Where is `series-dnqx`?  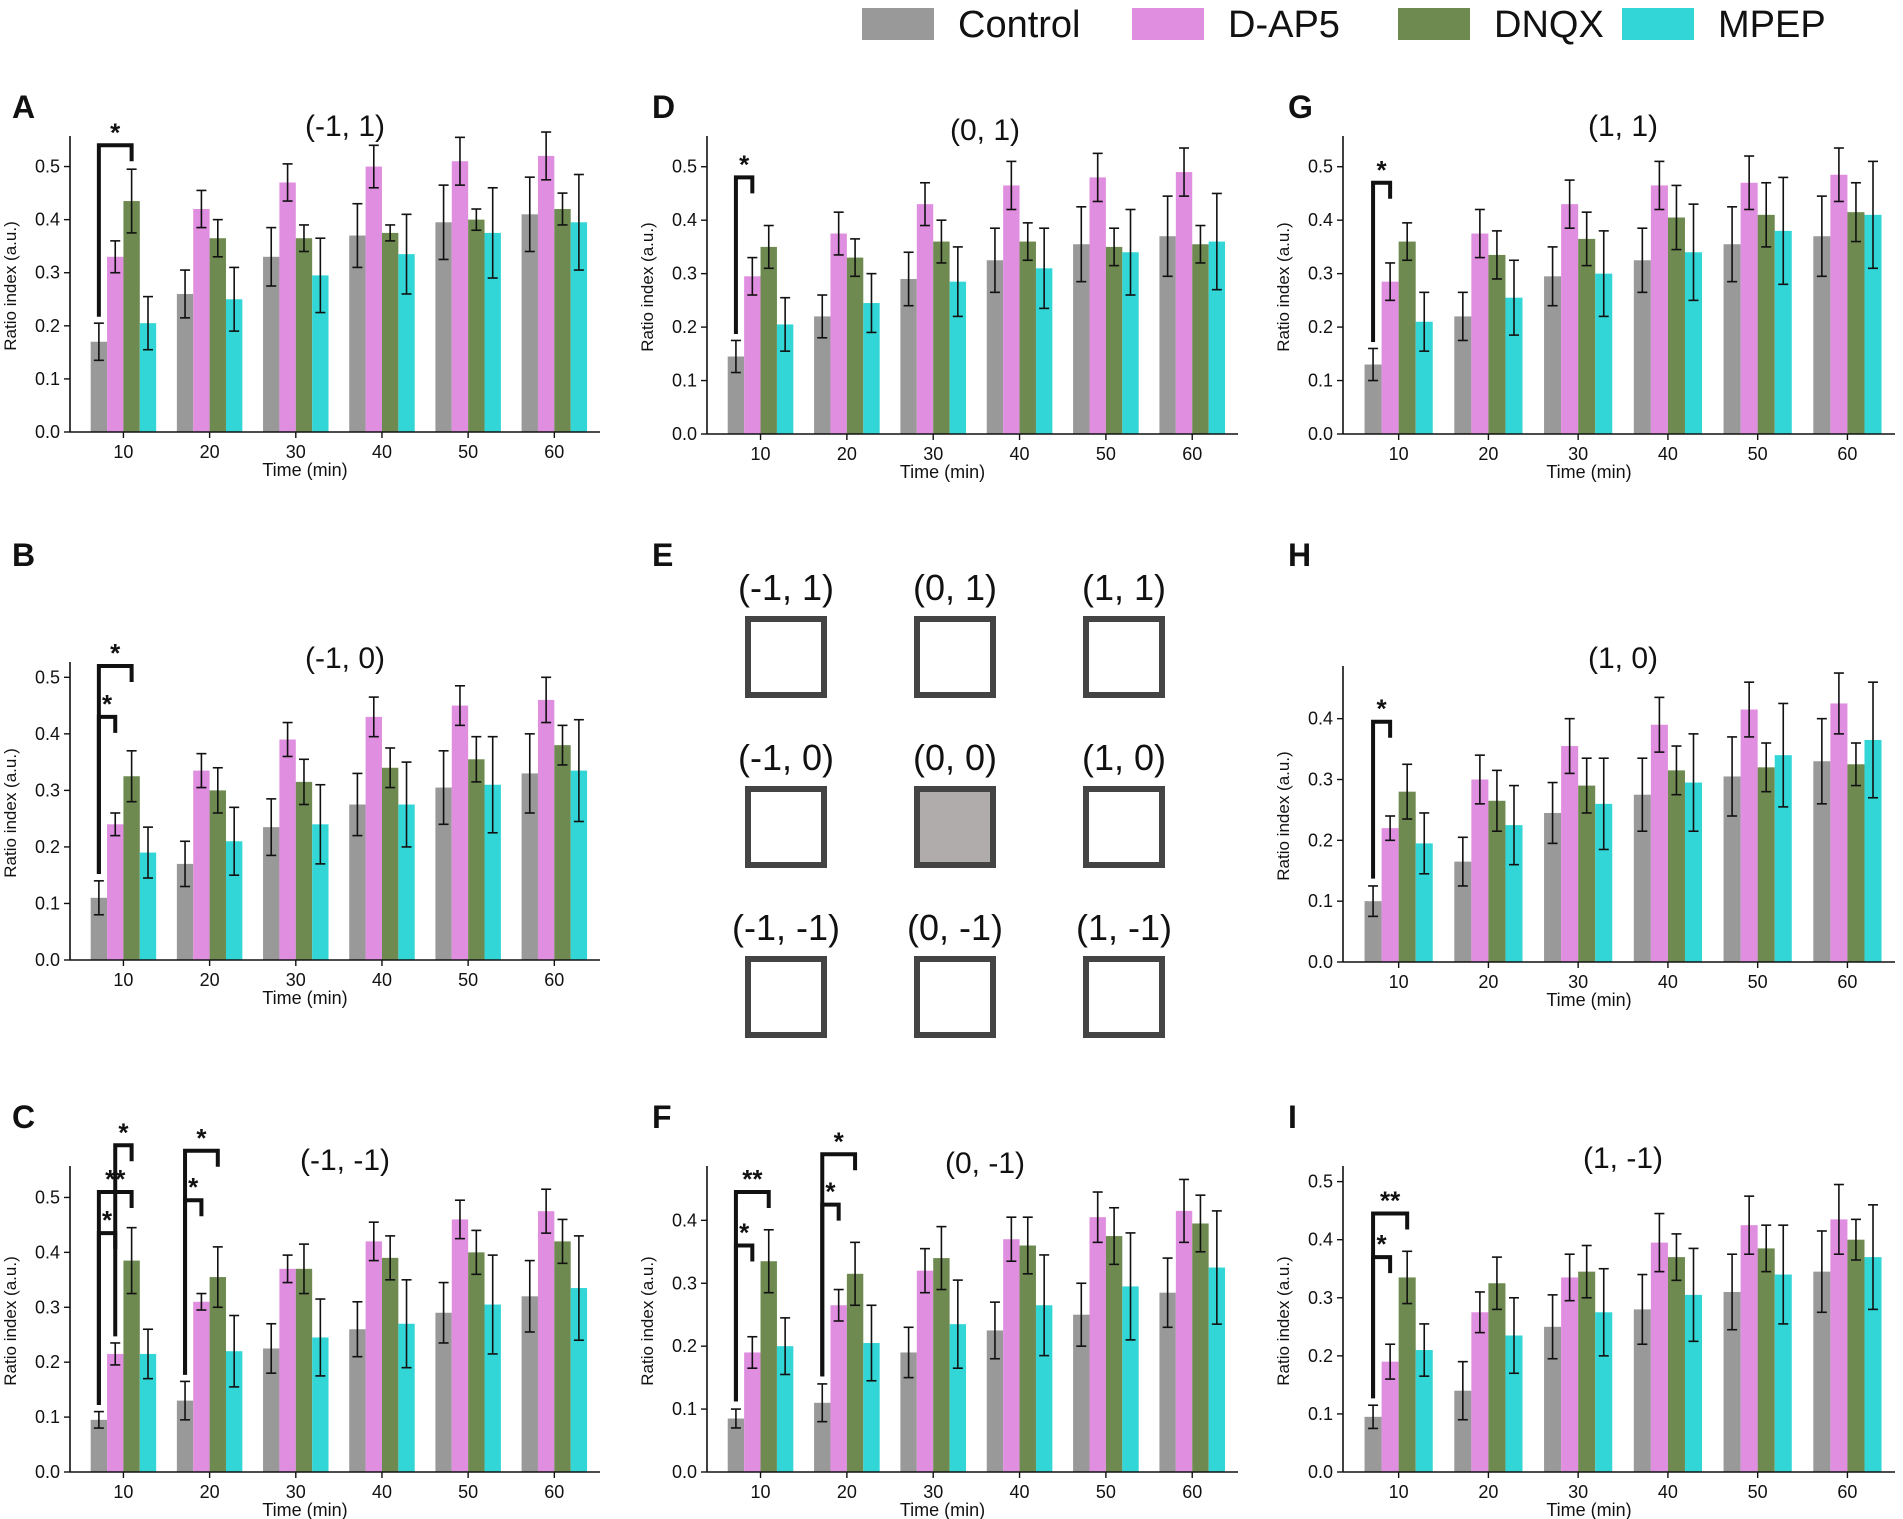 series-dnqx is located at coordinates (1631, 307).